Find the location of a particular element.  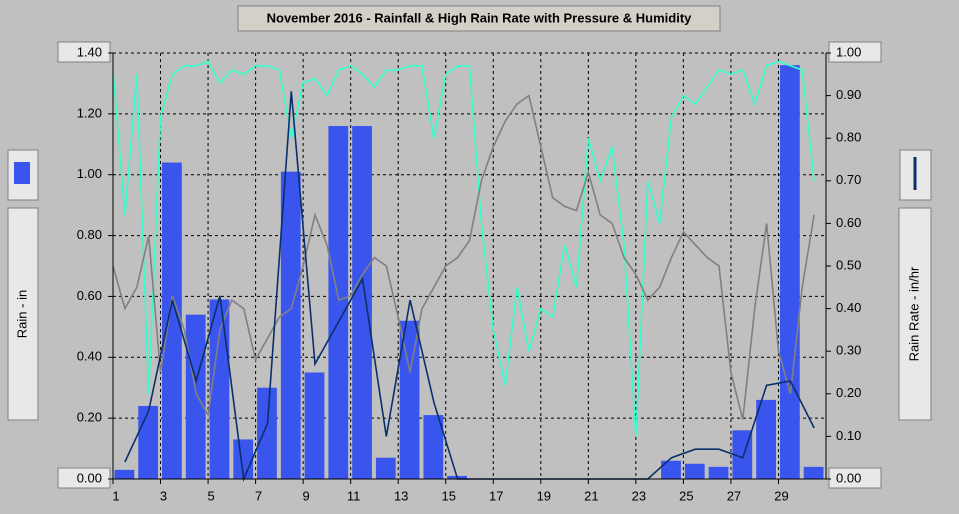

title-box is located at coordinates (479, 18).